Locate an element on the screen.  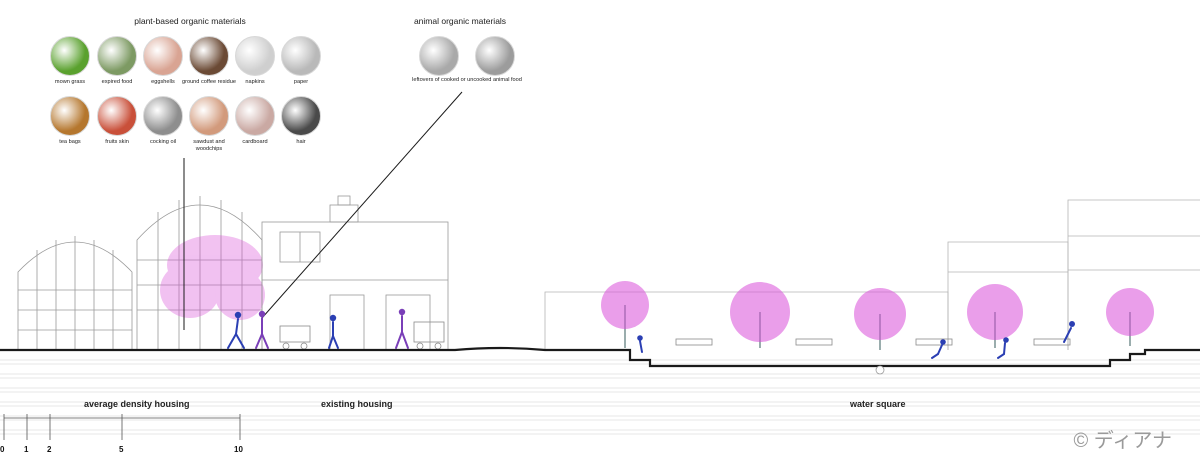
callout-lines is located at coordinates (323, 210).